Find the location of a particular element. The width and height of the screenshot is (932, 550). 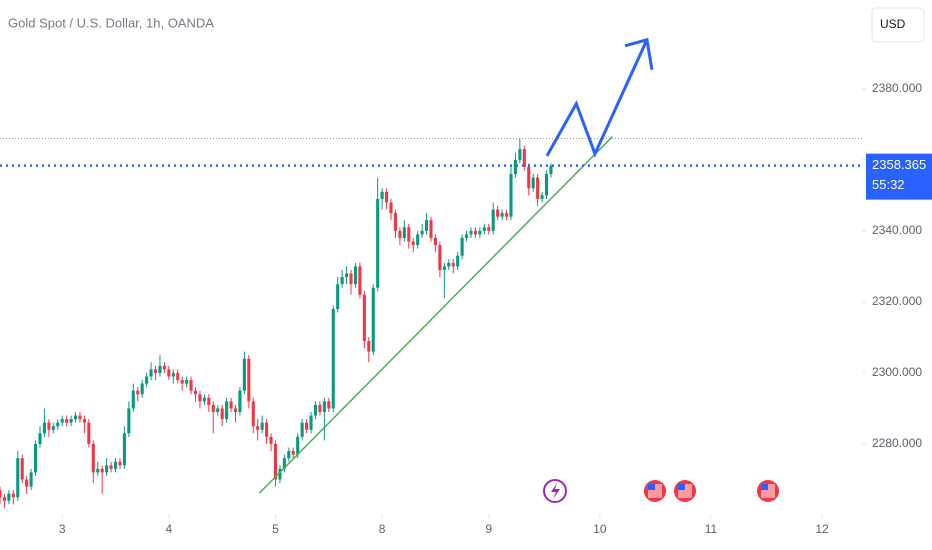

x-tick-label: 10 is located at coordinates (600, 529).